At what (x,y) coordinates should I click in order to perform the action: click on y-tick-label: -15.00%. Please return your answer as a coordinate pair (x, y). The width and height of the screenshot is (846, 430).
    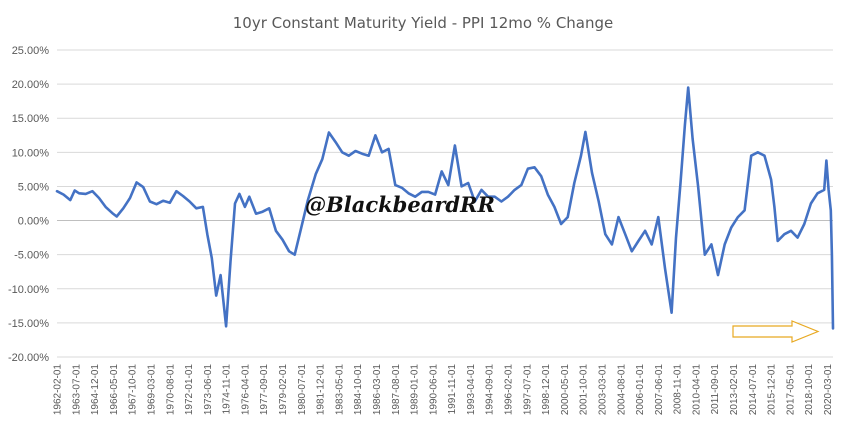
    Looking at the image, I should click on (28, 324).